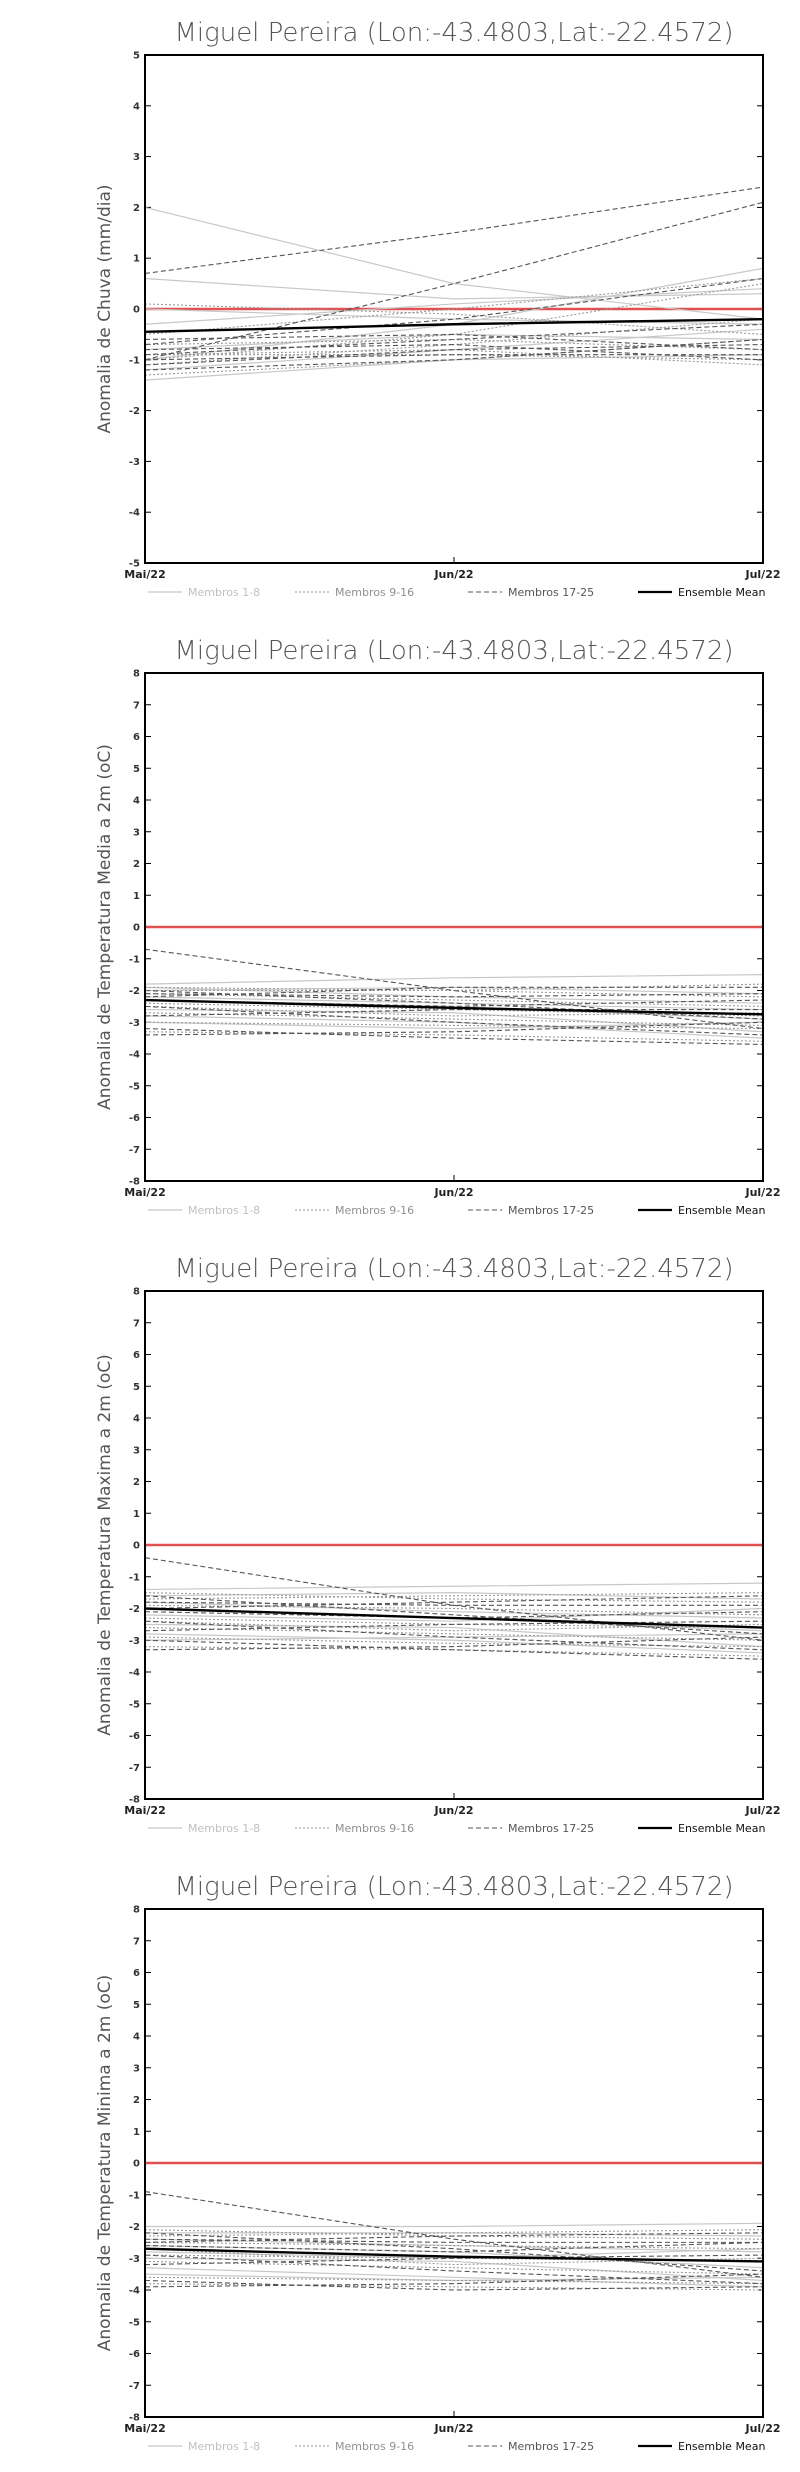 The width and height of the screenshot is (800, 2472). What do you see at coordinates (136, 1323) in the screenshot?
I see `y-tick-label: 7` at bounding box center [136, 1323].